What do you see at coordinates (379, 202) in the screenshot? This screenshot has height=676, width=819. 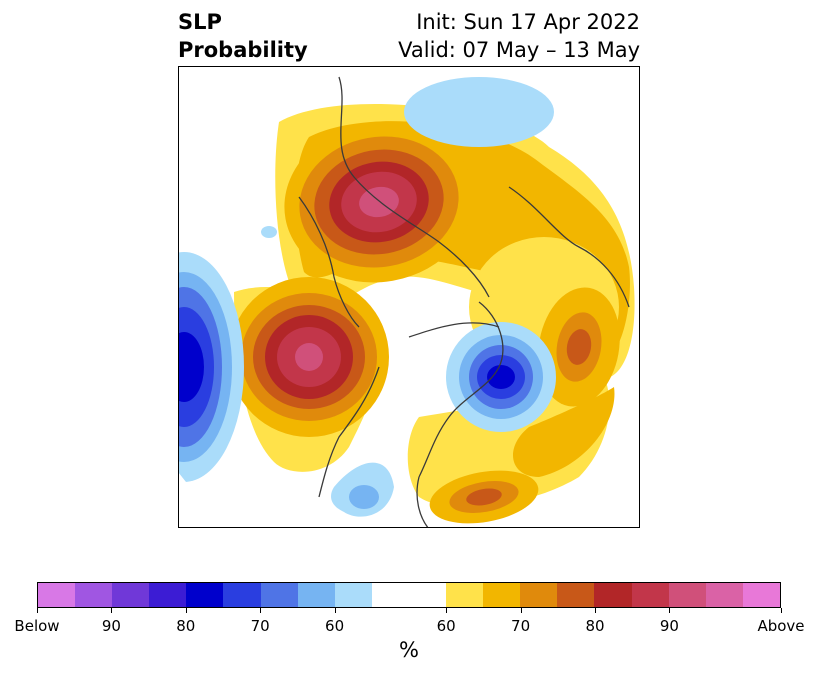 I see `high-scandinavia` at bounding box center [379, 202].